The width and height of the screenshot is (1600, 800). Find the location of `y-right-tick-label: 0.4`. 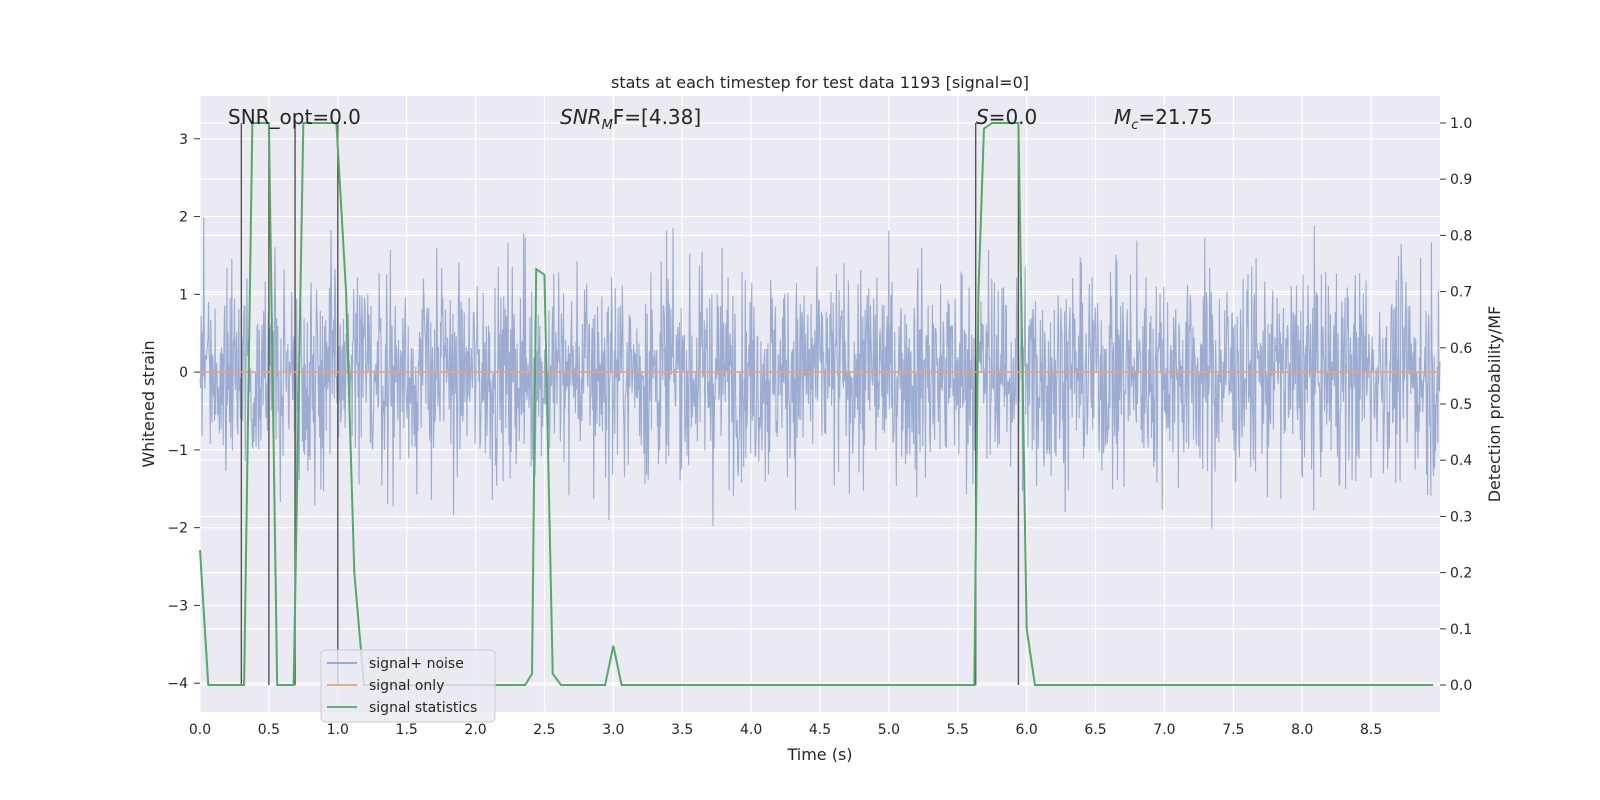

y-right-tick-label: 0.4 is located at coordinates (1461, 461).